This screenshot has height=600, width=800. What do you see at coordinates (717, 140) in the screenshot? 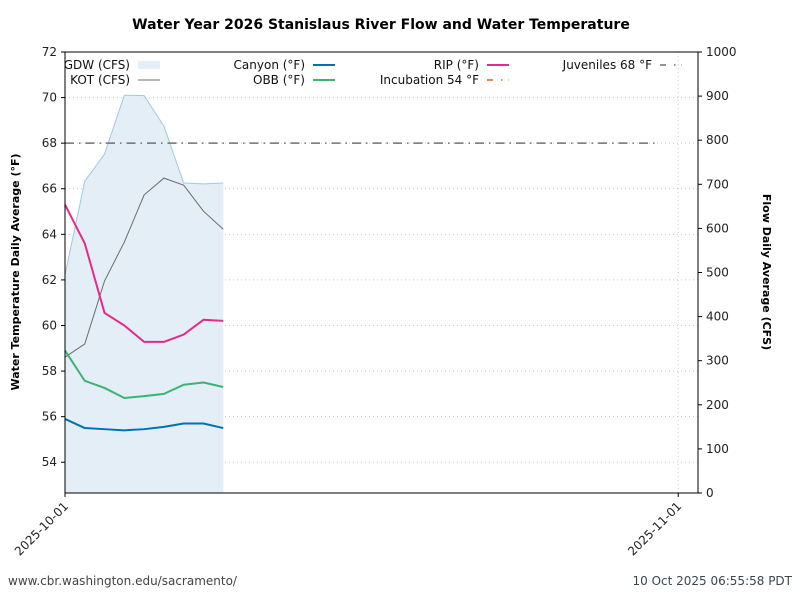
I see `y2-tick-label: 800` at bounding box center [717, 140].